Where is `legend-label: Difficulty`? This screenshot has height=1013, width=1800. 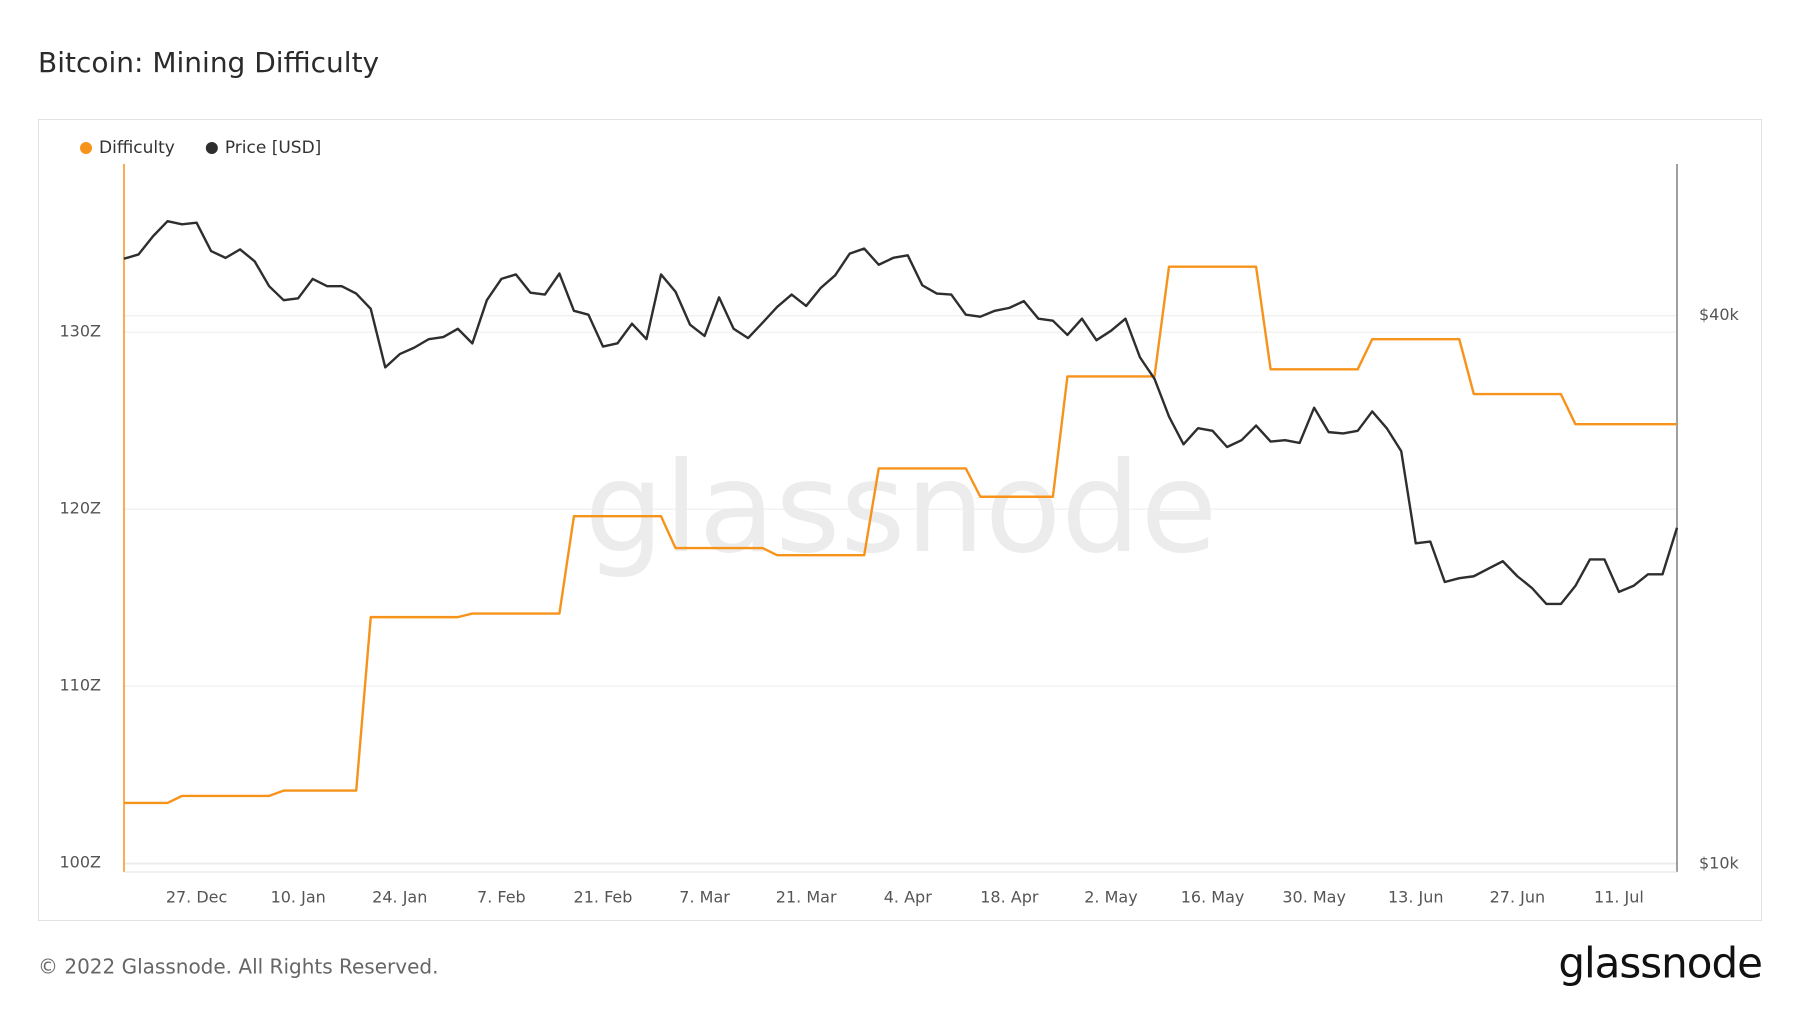
legend-label: Difficulty is located at coordinates (137, 148).